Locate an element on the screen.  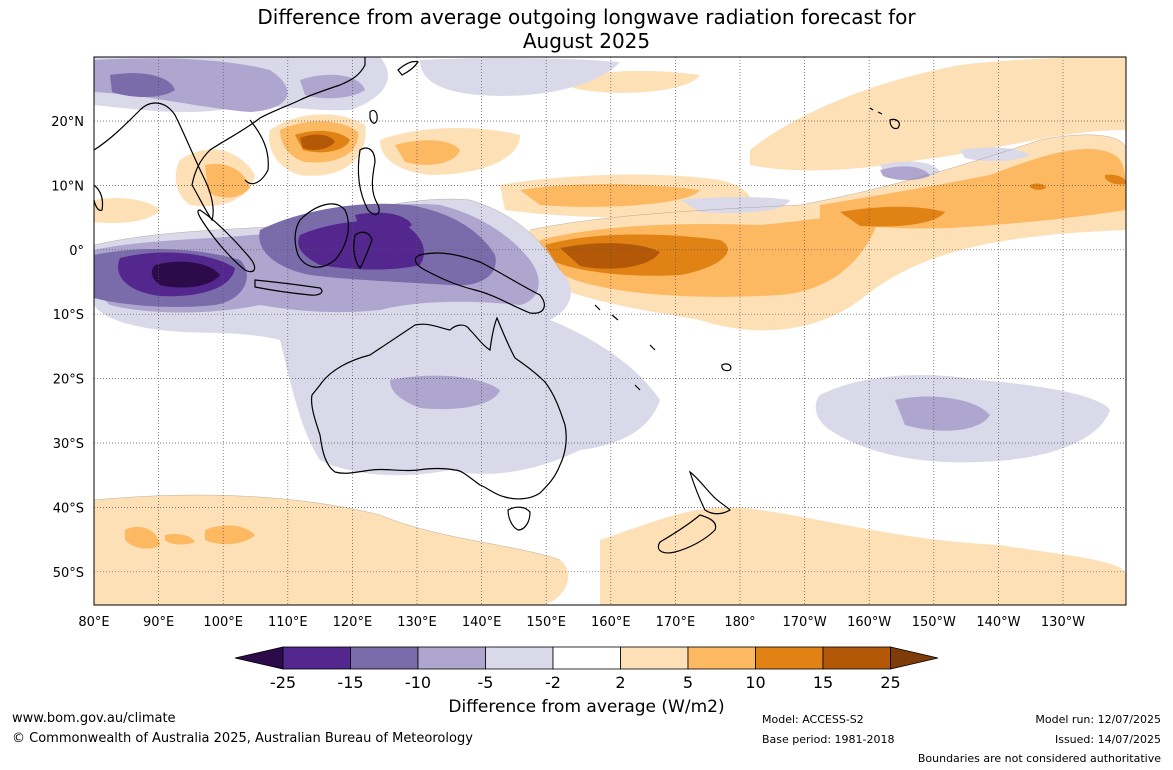
longitude-label: 160°E is located at coordinates (611, 622).